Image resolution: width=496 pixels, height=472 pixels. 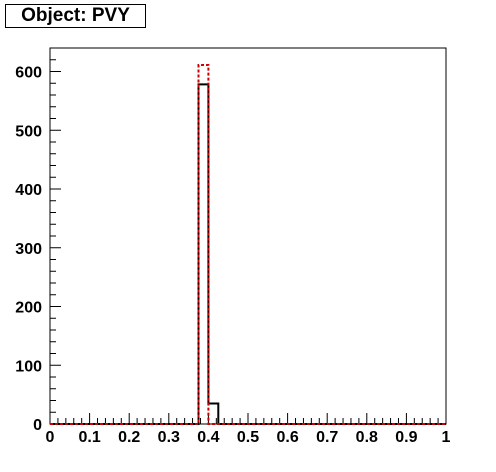 What do you see at coordinates (75, 16) in the screenshot?
I see `chart-title: Object: PVY` at bounding box center [75, 16].